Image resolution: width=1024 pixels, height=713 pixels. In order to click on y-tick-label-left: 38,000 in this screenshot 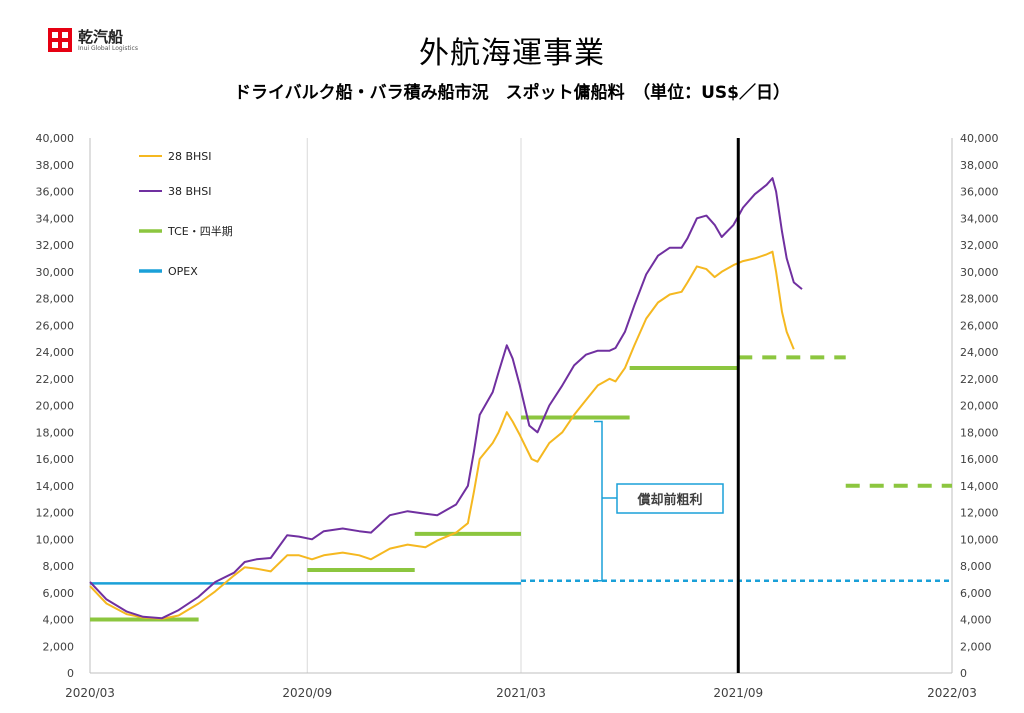, I will do `click(55, 165)`.